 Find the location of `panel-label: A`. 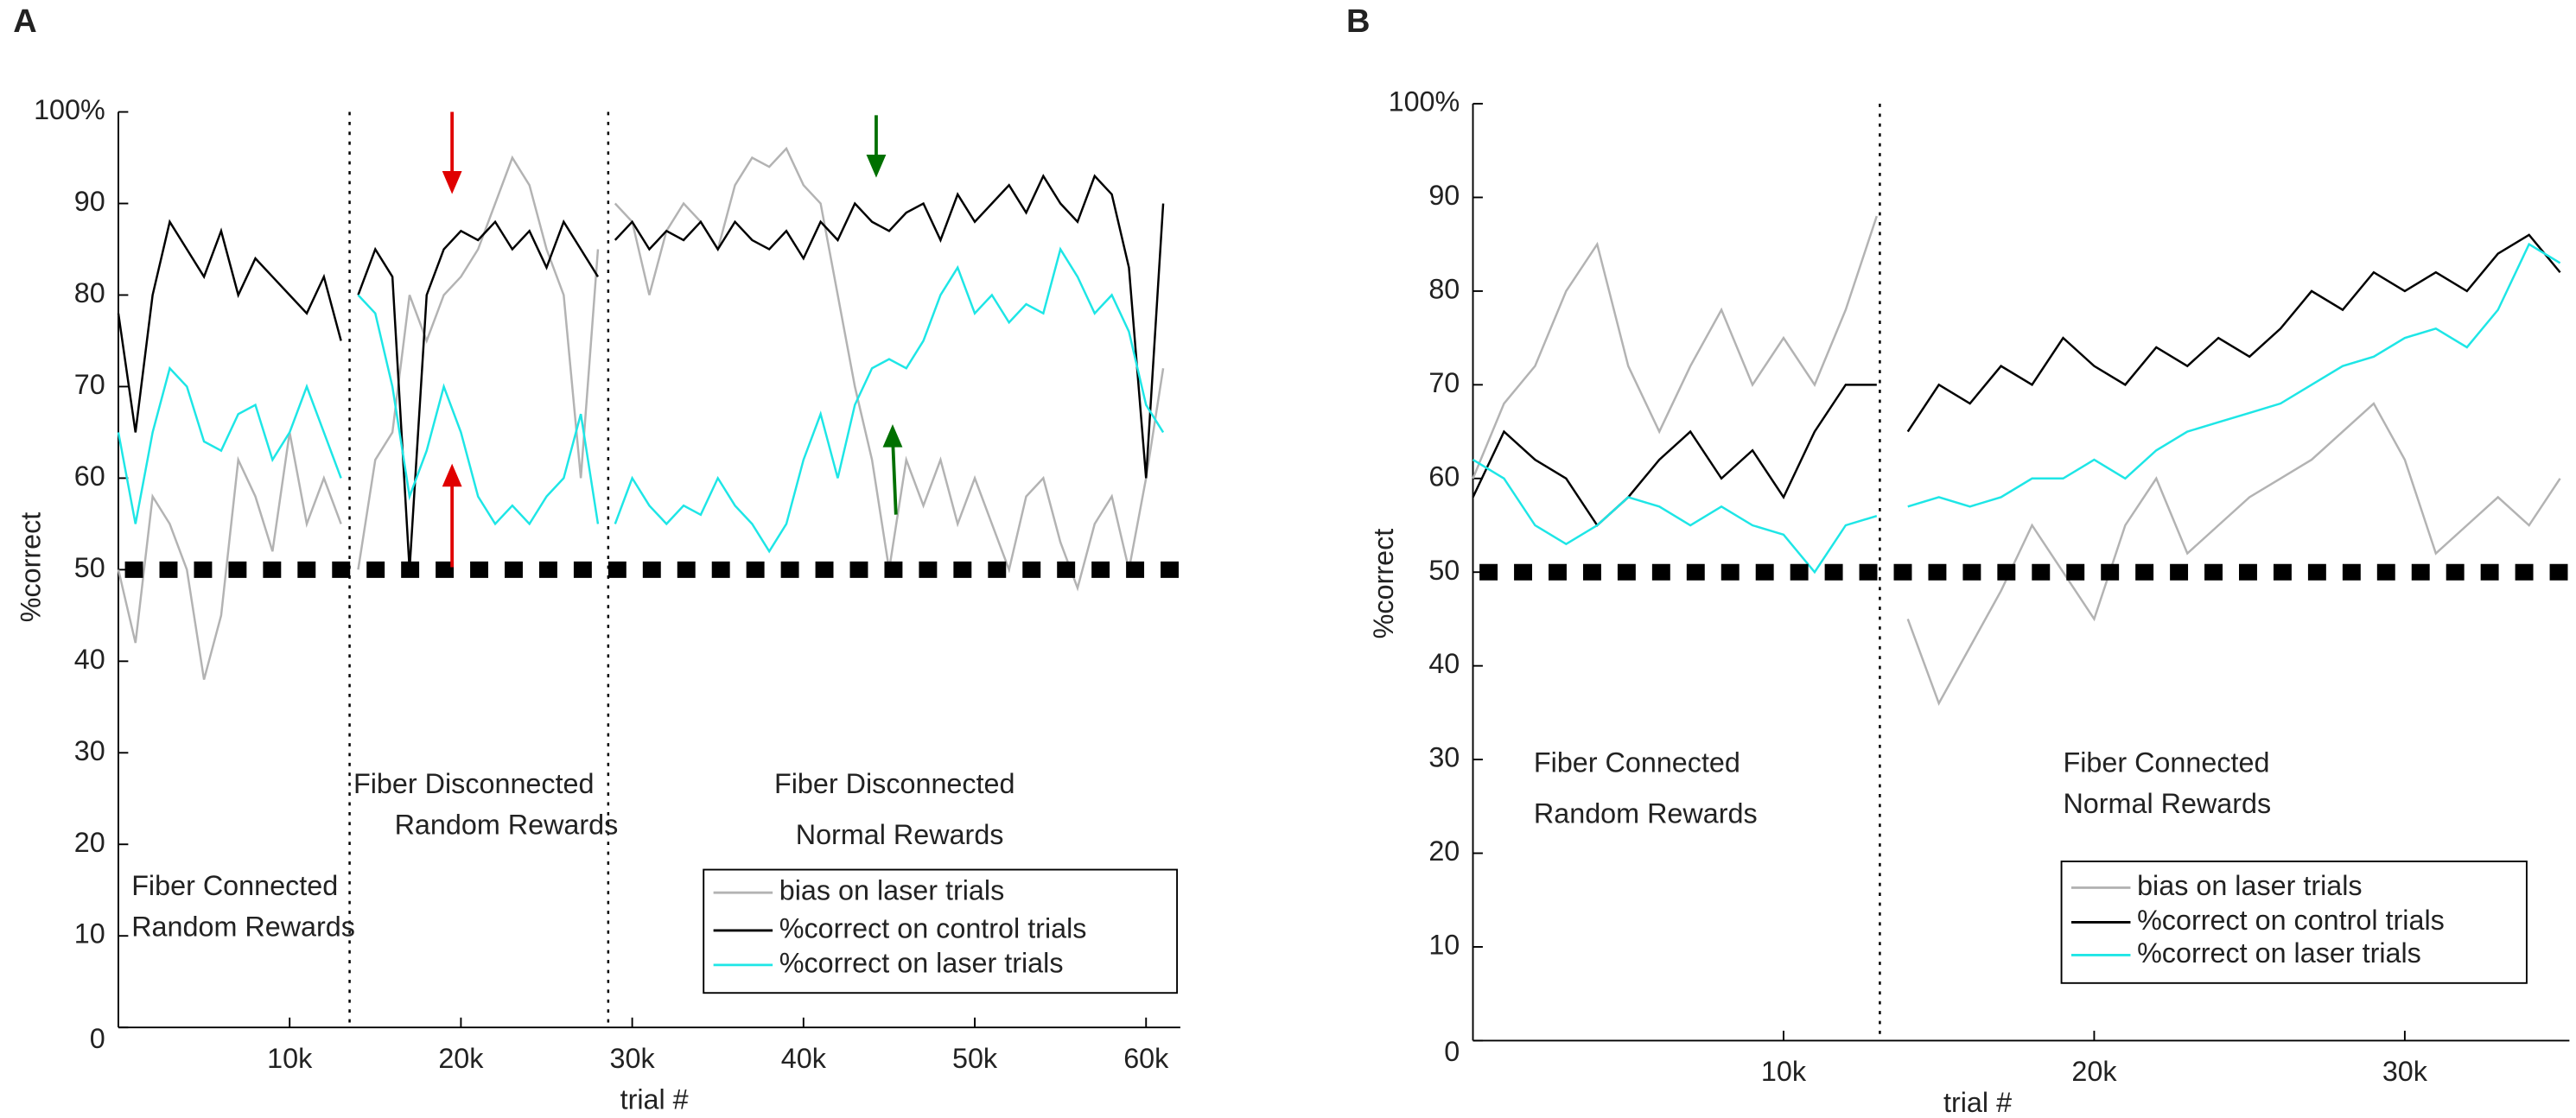

panel-label: A is located at coordinates (24, 21).